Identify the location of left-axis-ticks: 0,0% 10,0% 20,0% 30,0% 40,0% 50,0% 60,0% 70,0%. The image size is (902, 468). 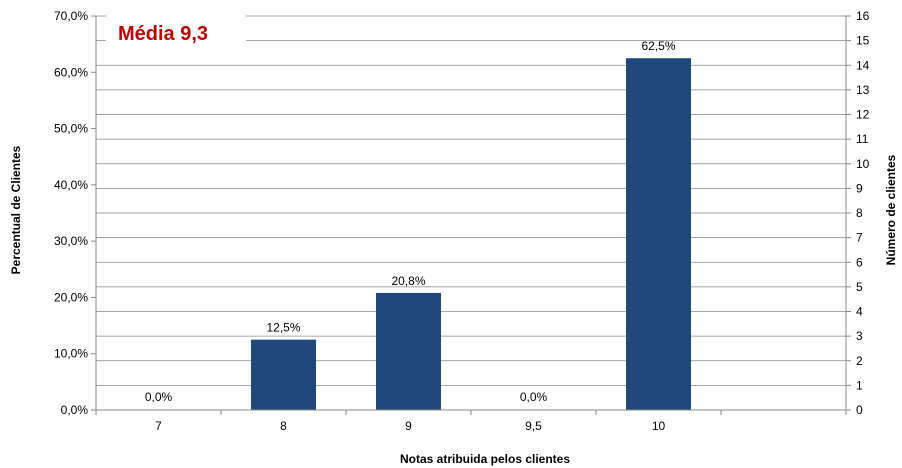
(75, 213).